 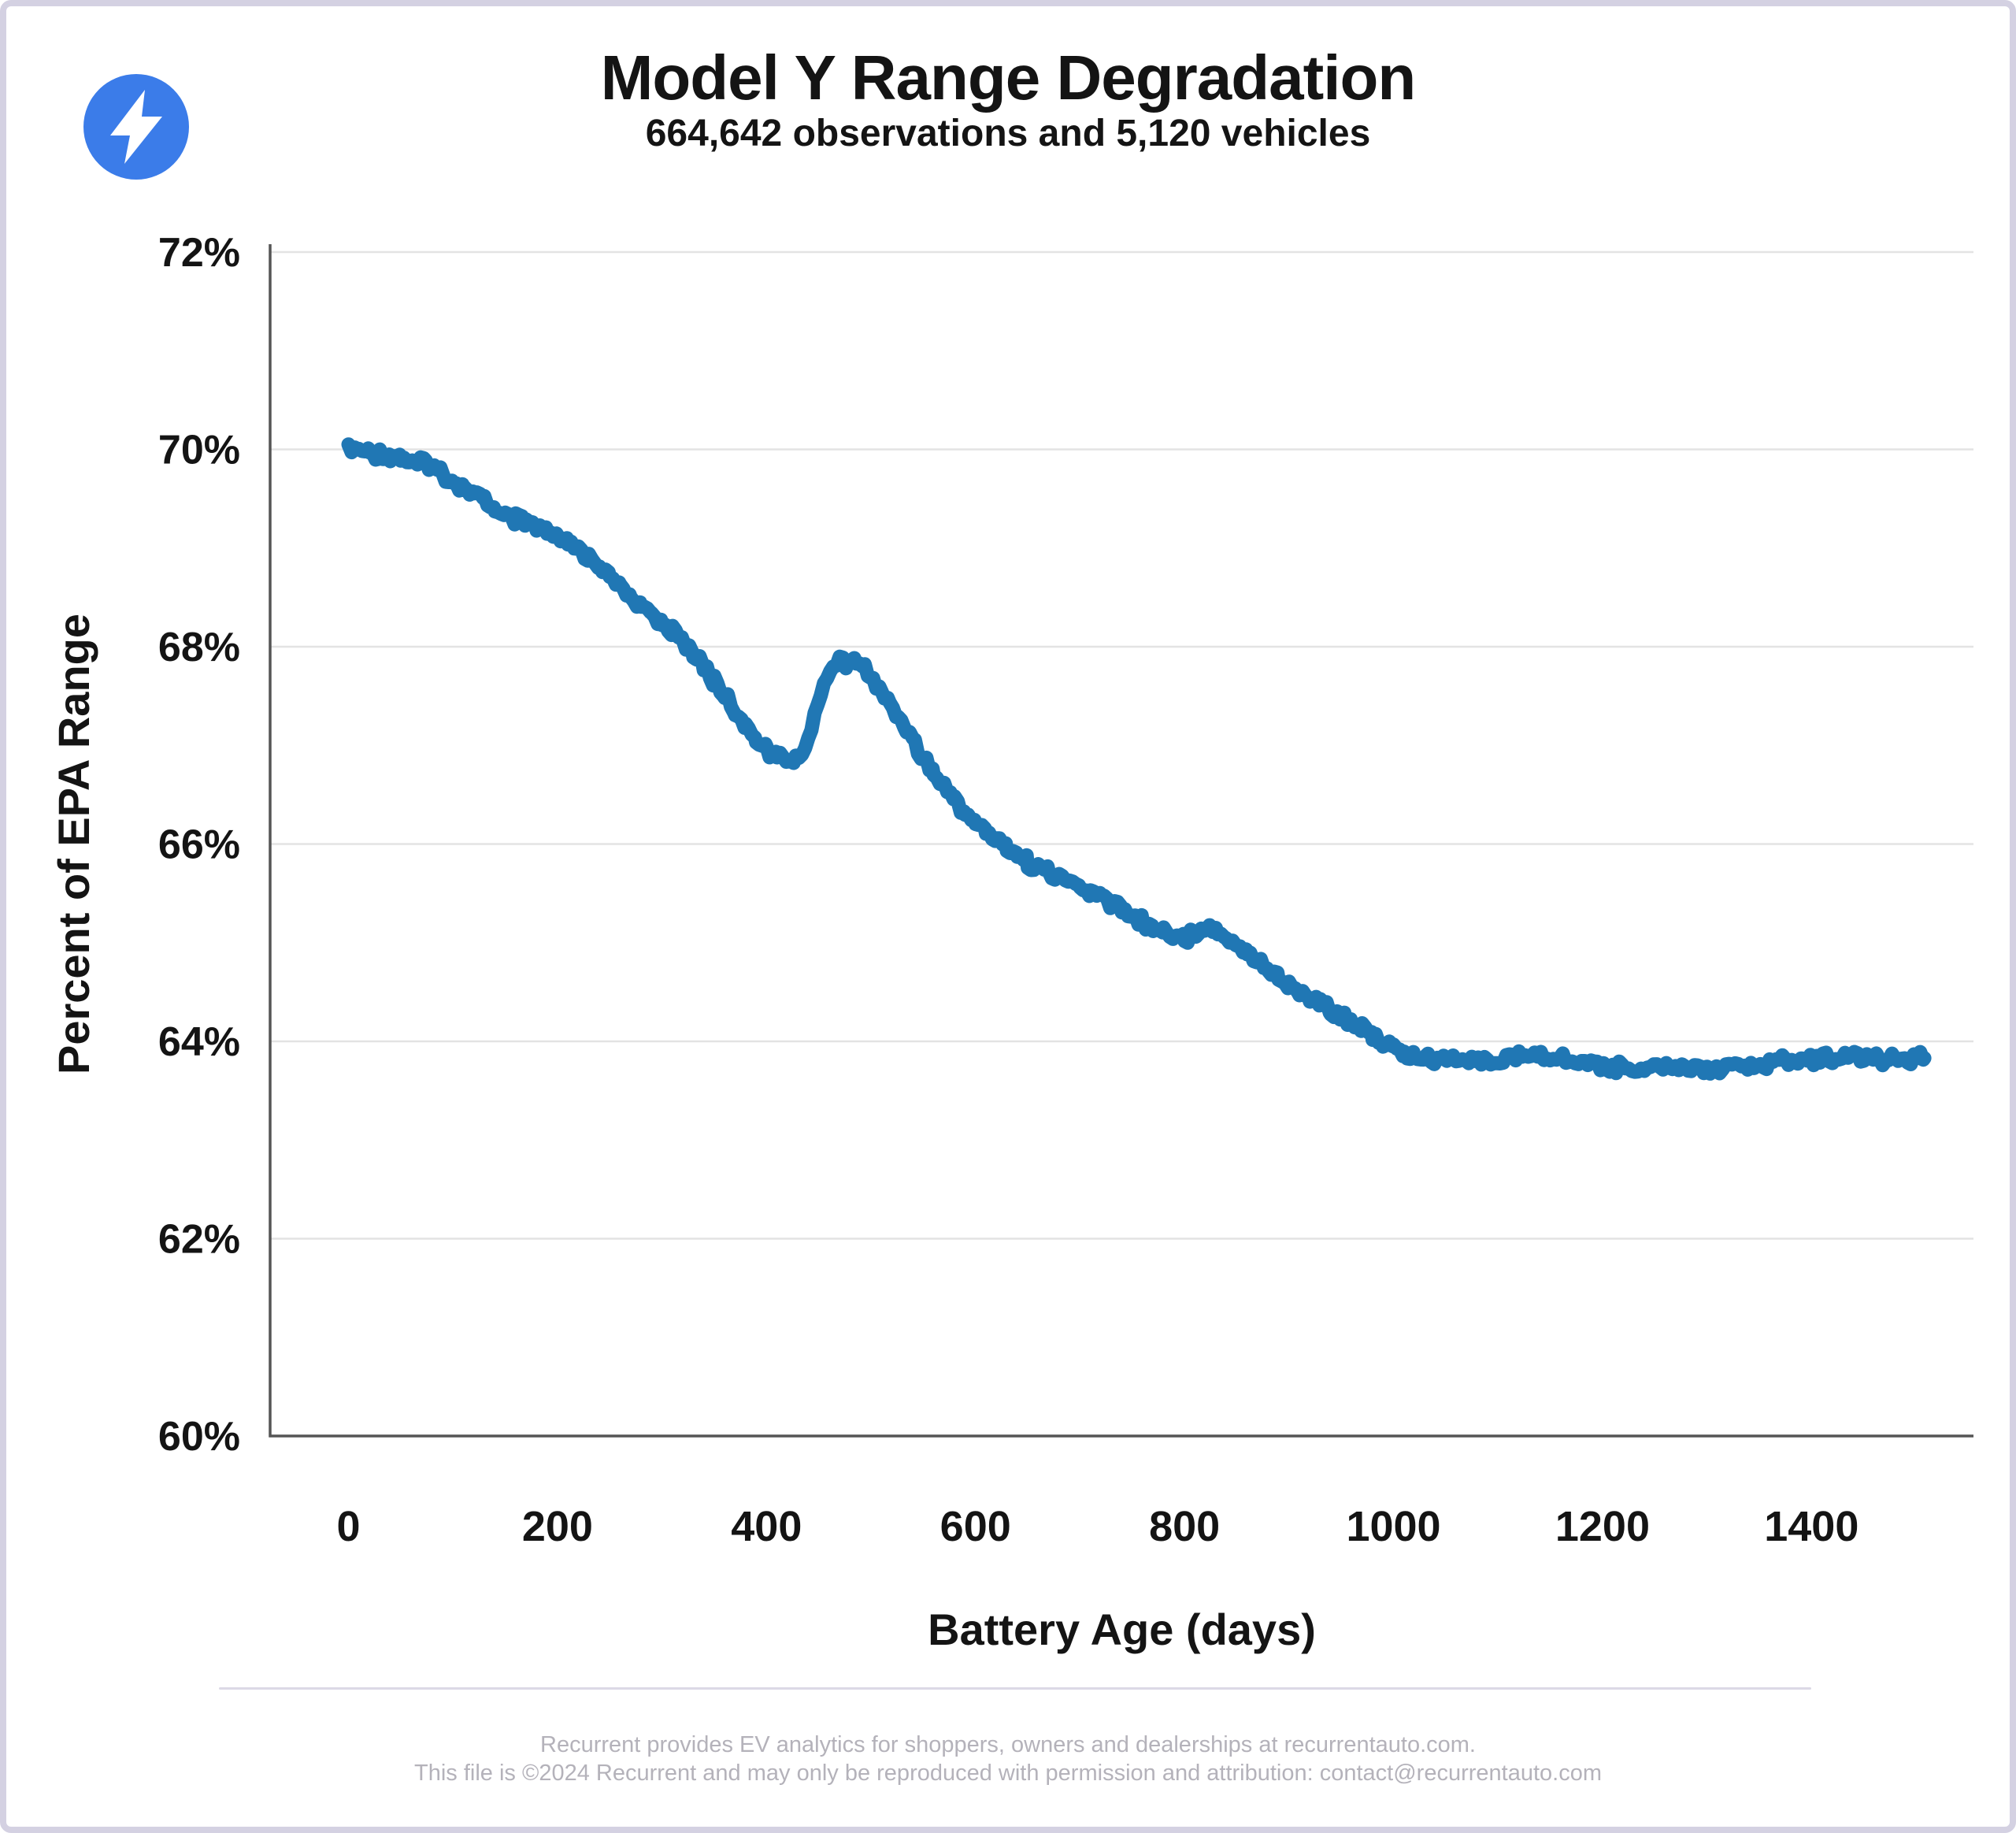 What do you see at coordinates (975, 1526) in the screenshot?
I see `x-tick-label: 600` at bounding box center [975, 1526].